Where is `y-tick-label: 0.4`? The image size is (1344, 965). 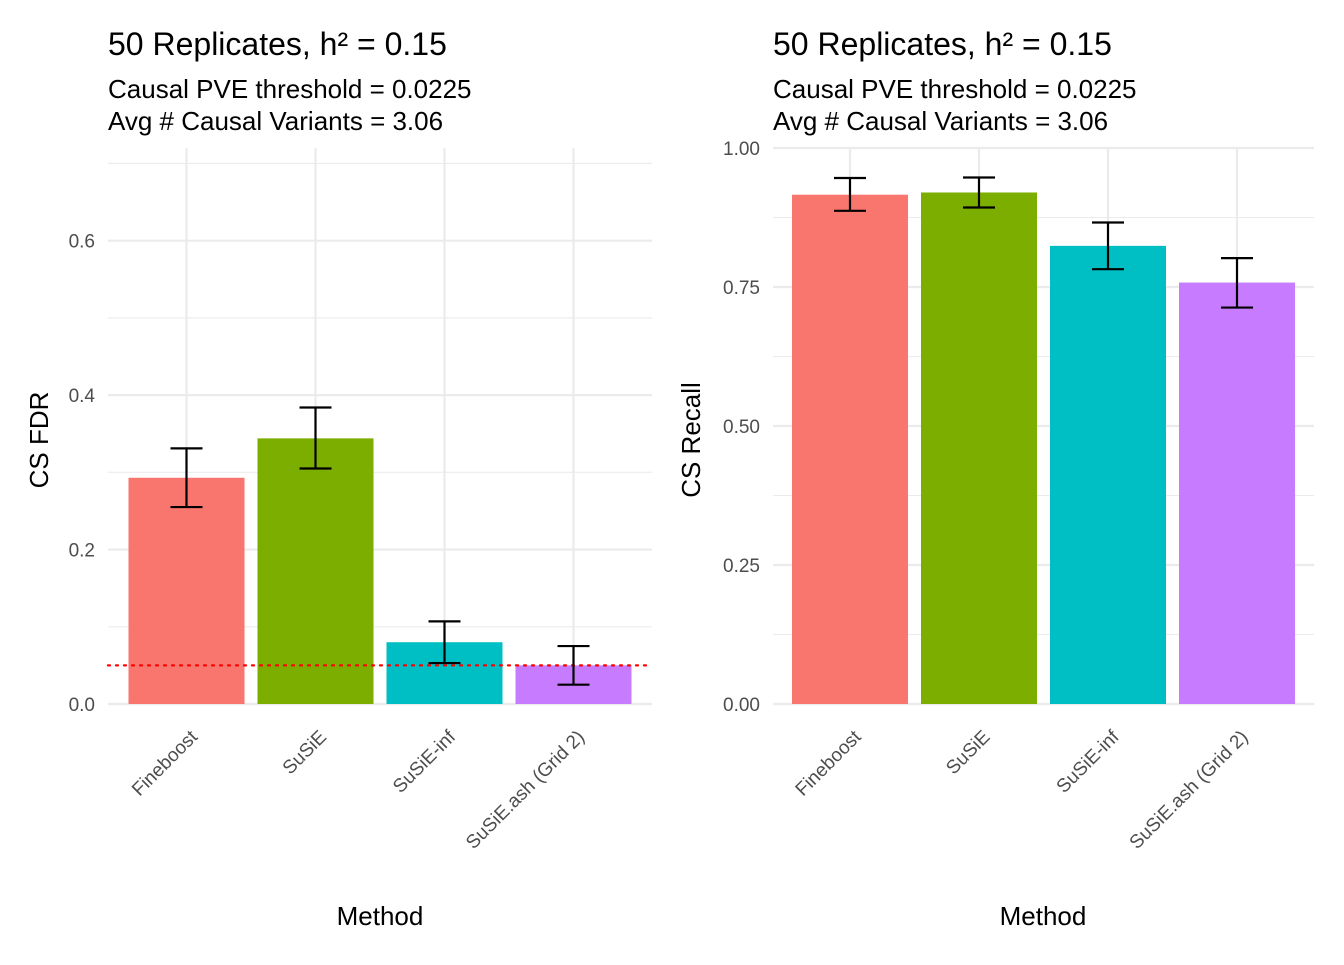 y-tick-label: 0.4 is located at coordinates (82, 396).